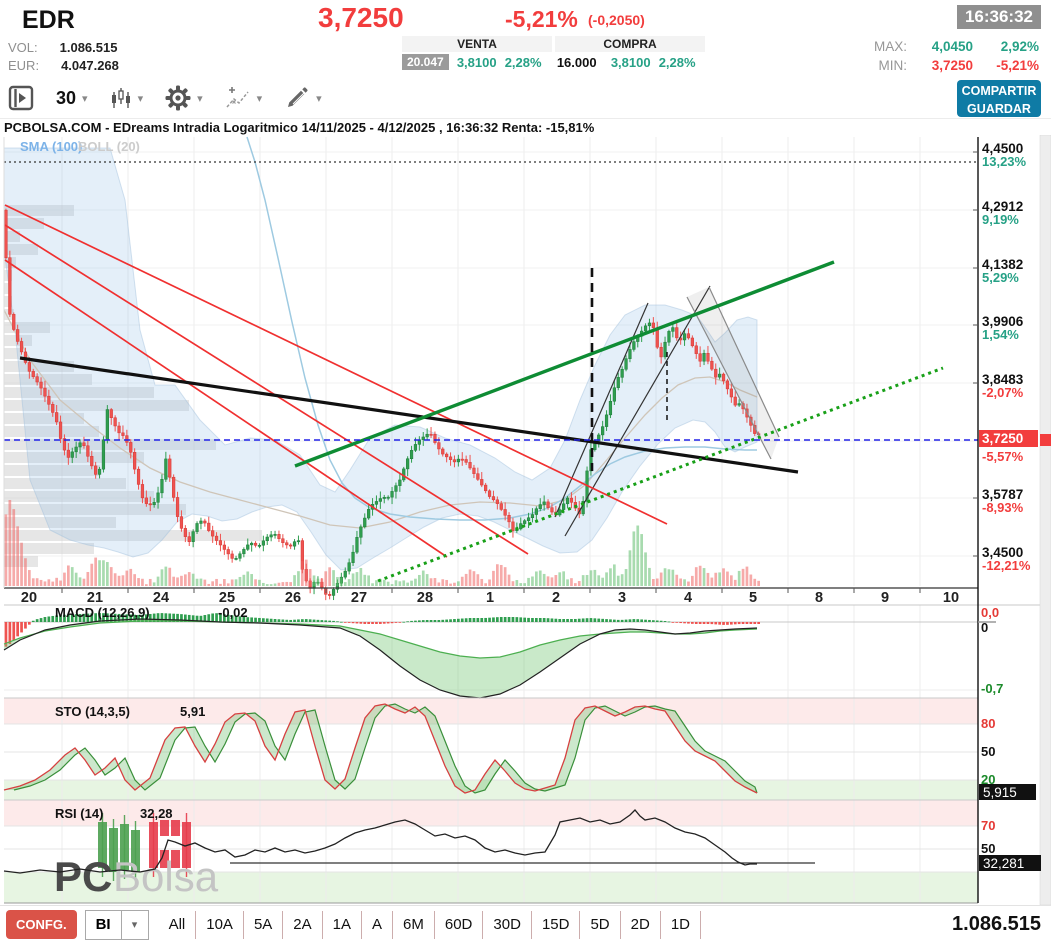  I want to click on range-buttons: All 10A 5A 2A 1A A 6M 60D 30D 15D 5D 2D 1D, so click(430, 924).